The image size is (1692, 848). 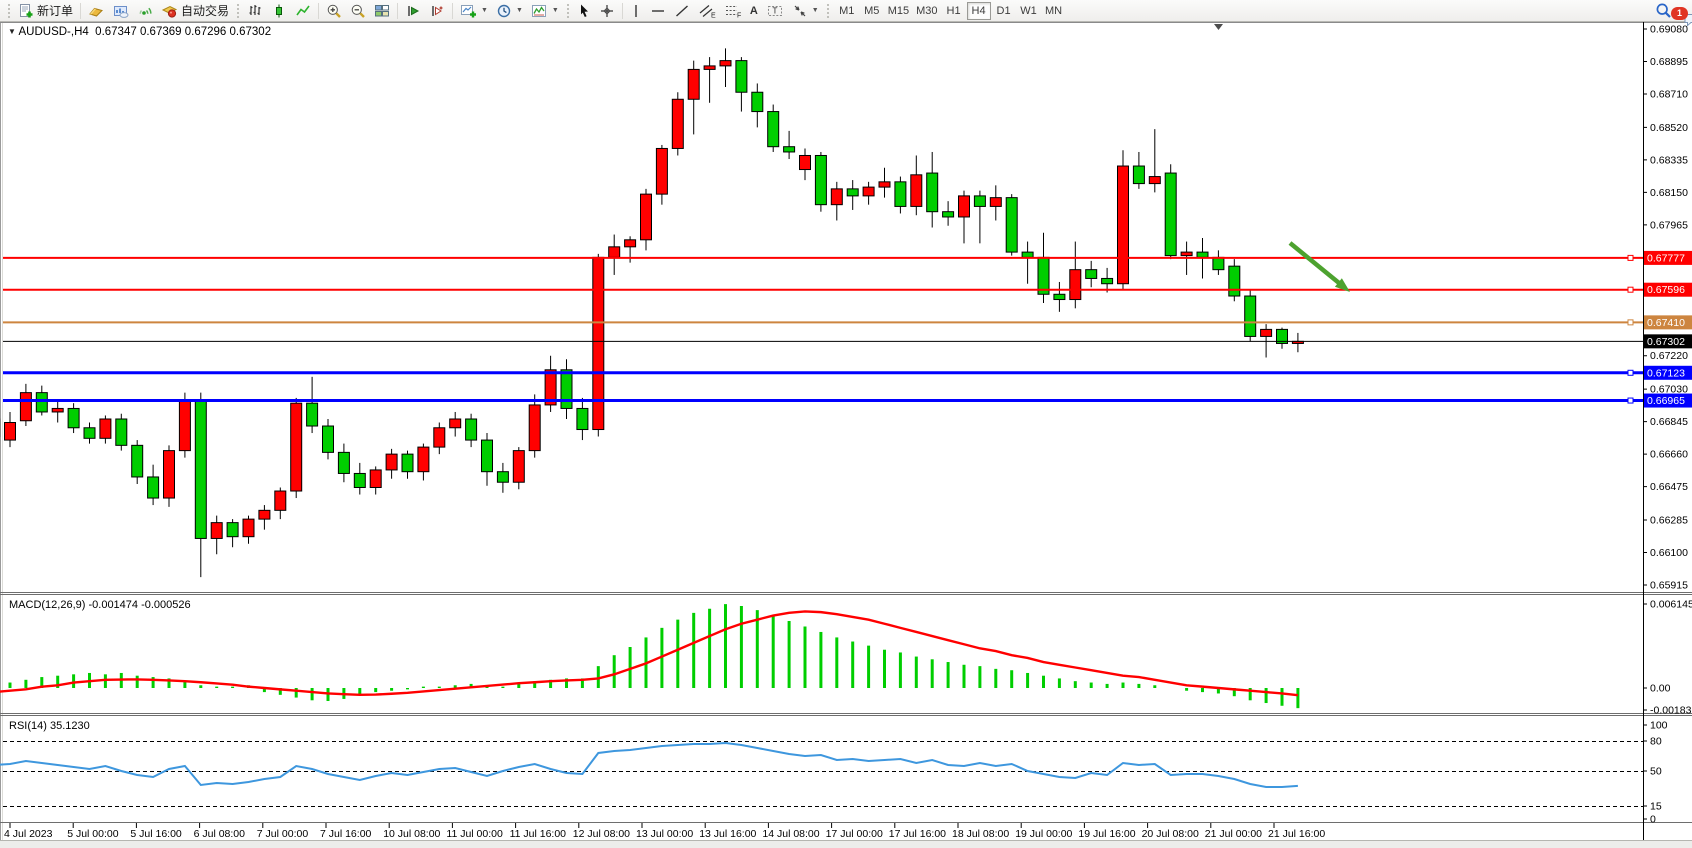 What do you see at coordinates (1656, 772) in the screenshot?
I see `axis-label: 50` at bounding box center [1656, 772].